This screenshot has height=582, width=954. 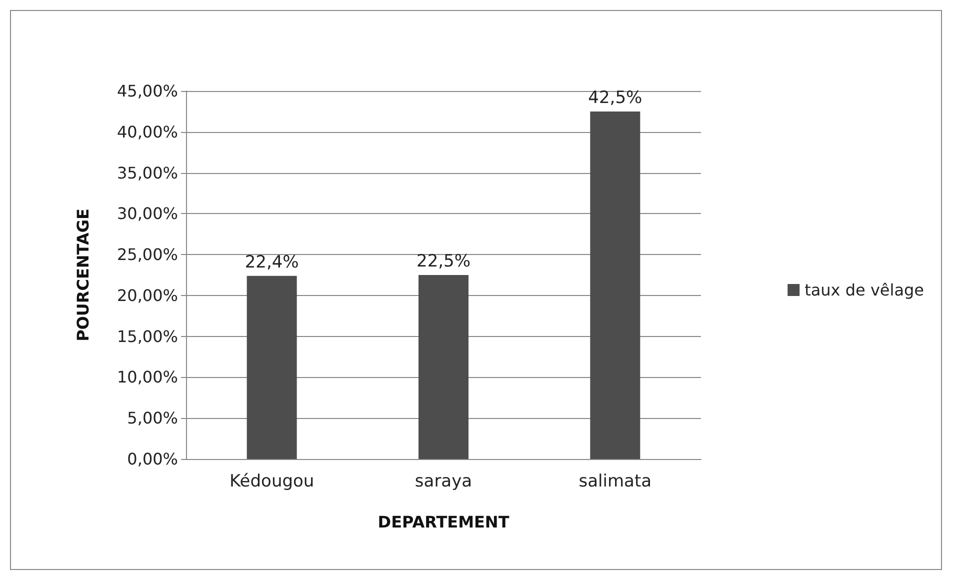 What do you see at coordinates (271, 482) in the screenshot?
I see `x-tick-label: Kédougou` at bounding box center [271, 482].